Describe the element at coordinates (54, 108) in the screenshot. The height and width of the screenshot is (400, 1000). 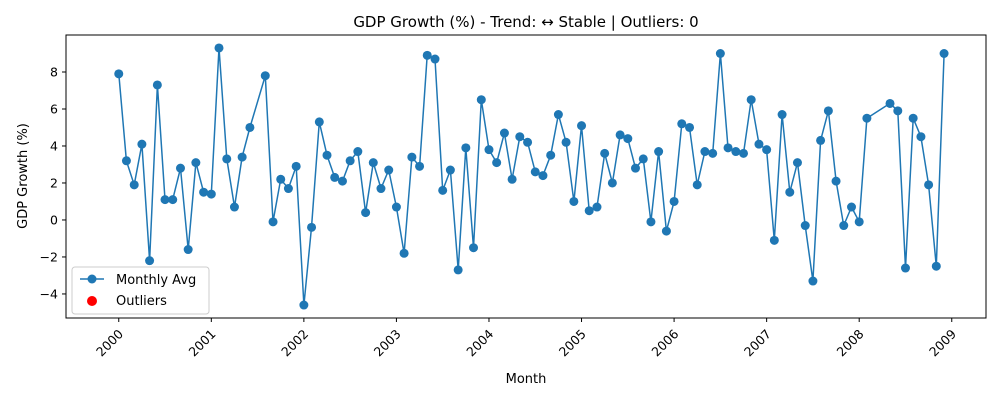
I see `y-tick-label: 6` at that location.